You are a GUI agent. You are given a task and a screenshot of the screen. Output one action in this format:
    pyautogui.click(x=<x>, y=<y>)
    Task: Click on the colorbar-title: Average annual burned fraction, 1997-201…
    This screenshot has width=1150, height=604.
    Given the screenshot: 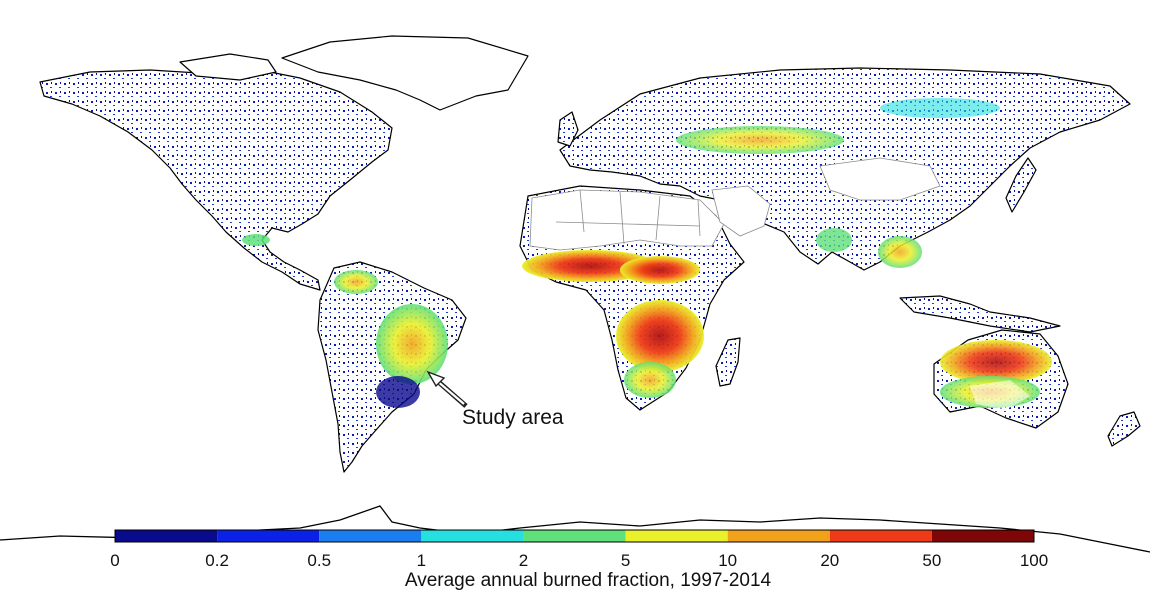 What is the action you would take?
    pyautogui.click(x=588, y=580)
    